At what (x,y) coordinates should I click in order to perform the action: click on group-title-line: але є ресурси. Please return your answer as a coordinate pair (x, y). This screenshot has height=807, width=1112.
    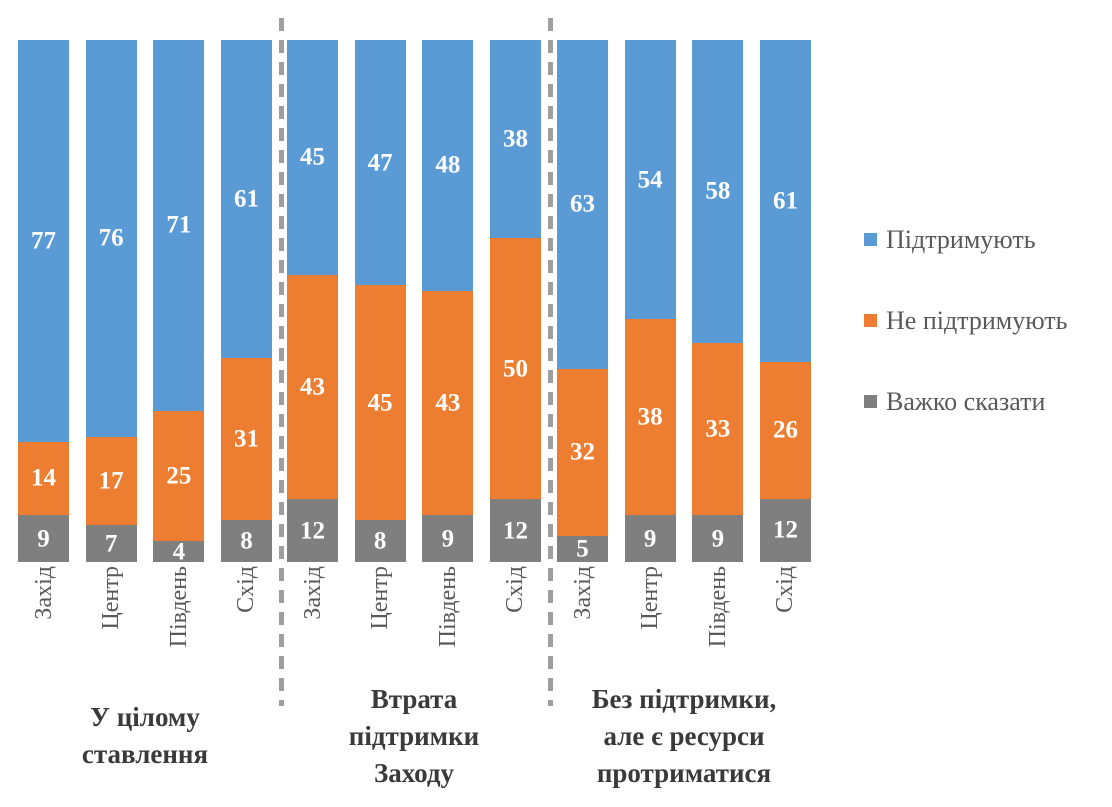
    Looking at the image, I should click on (684, 735).